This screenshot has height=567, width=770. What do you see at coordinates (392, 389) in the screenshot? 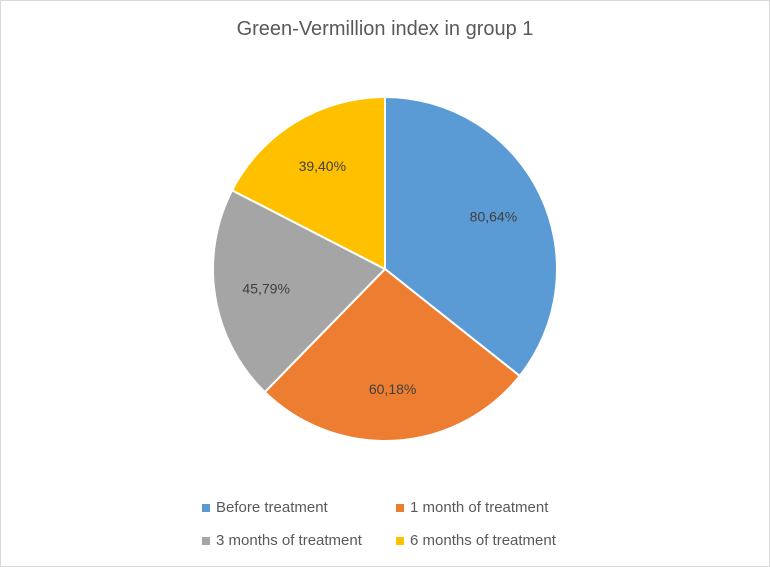
I see `data-label-1: 60,18%` at bounding box center [392, 389].